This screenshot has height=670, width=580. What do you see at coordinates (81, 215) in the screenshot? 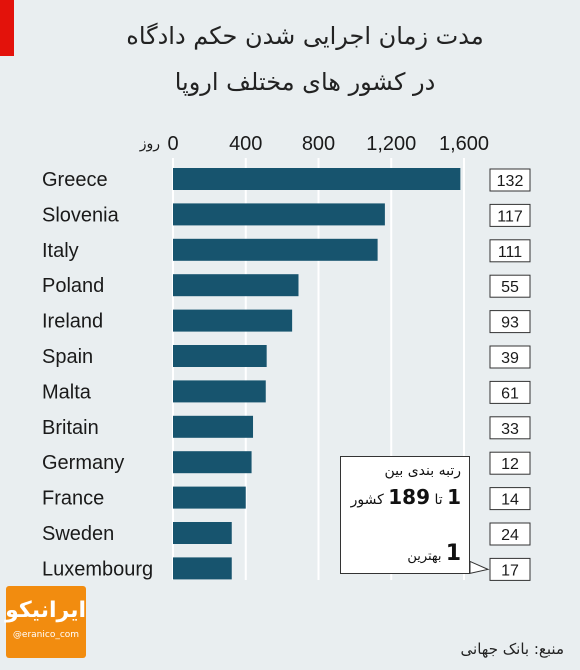
I see `category-label: Slovenia` at bounding box center [81, 215].